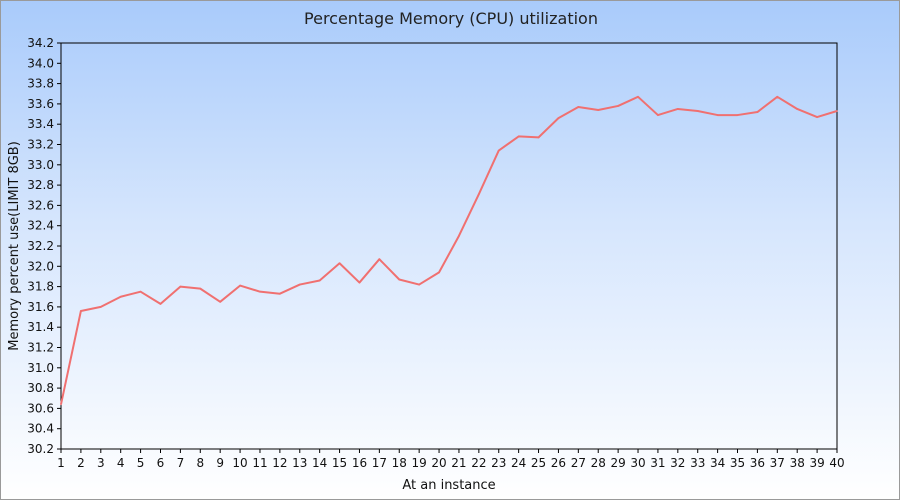 This screenshot has height=500, width=900. Describe the element at coordinates (617, 463) in the screenshot. I see `x-tick-label: 29` at that location.